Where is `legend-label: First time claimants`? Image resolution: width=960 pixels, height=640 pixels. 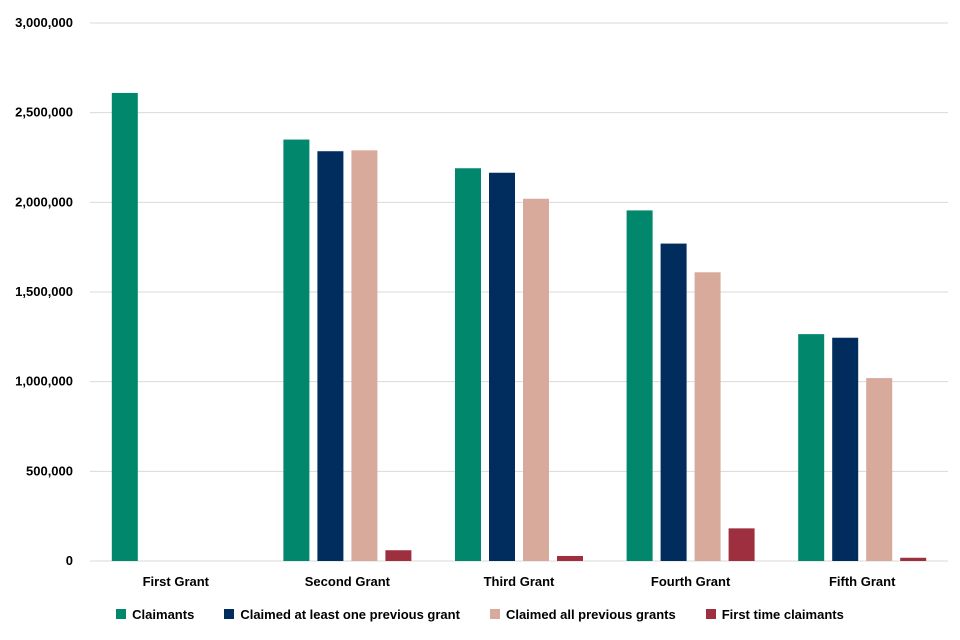
legend-label: First time claimants is located at coordinates (782, 614).